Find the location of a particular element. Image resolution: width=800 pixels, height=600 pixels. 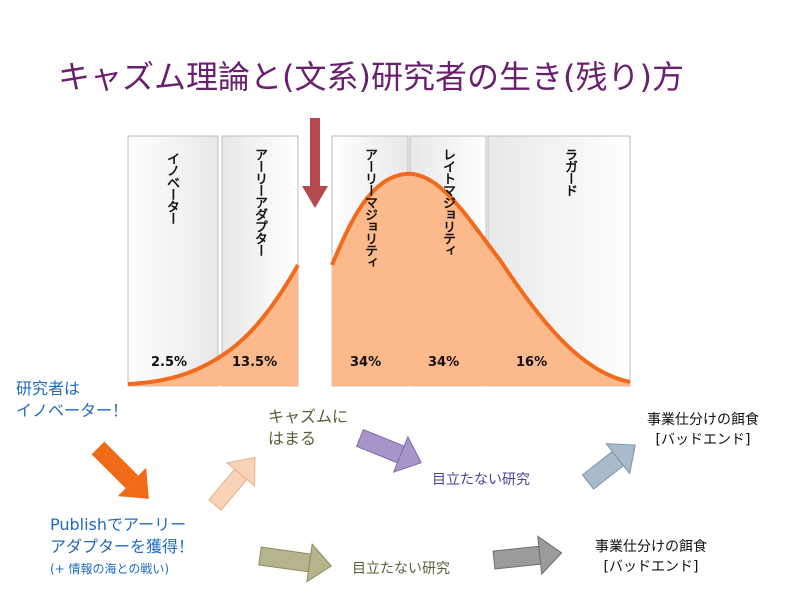

chasm-arrow-head is located at coordinates (315, 197).